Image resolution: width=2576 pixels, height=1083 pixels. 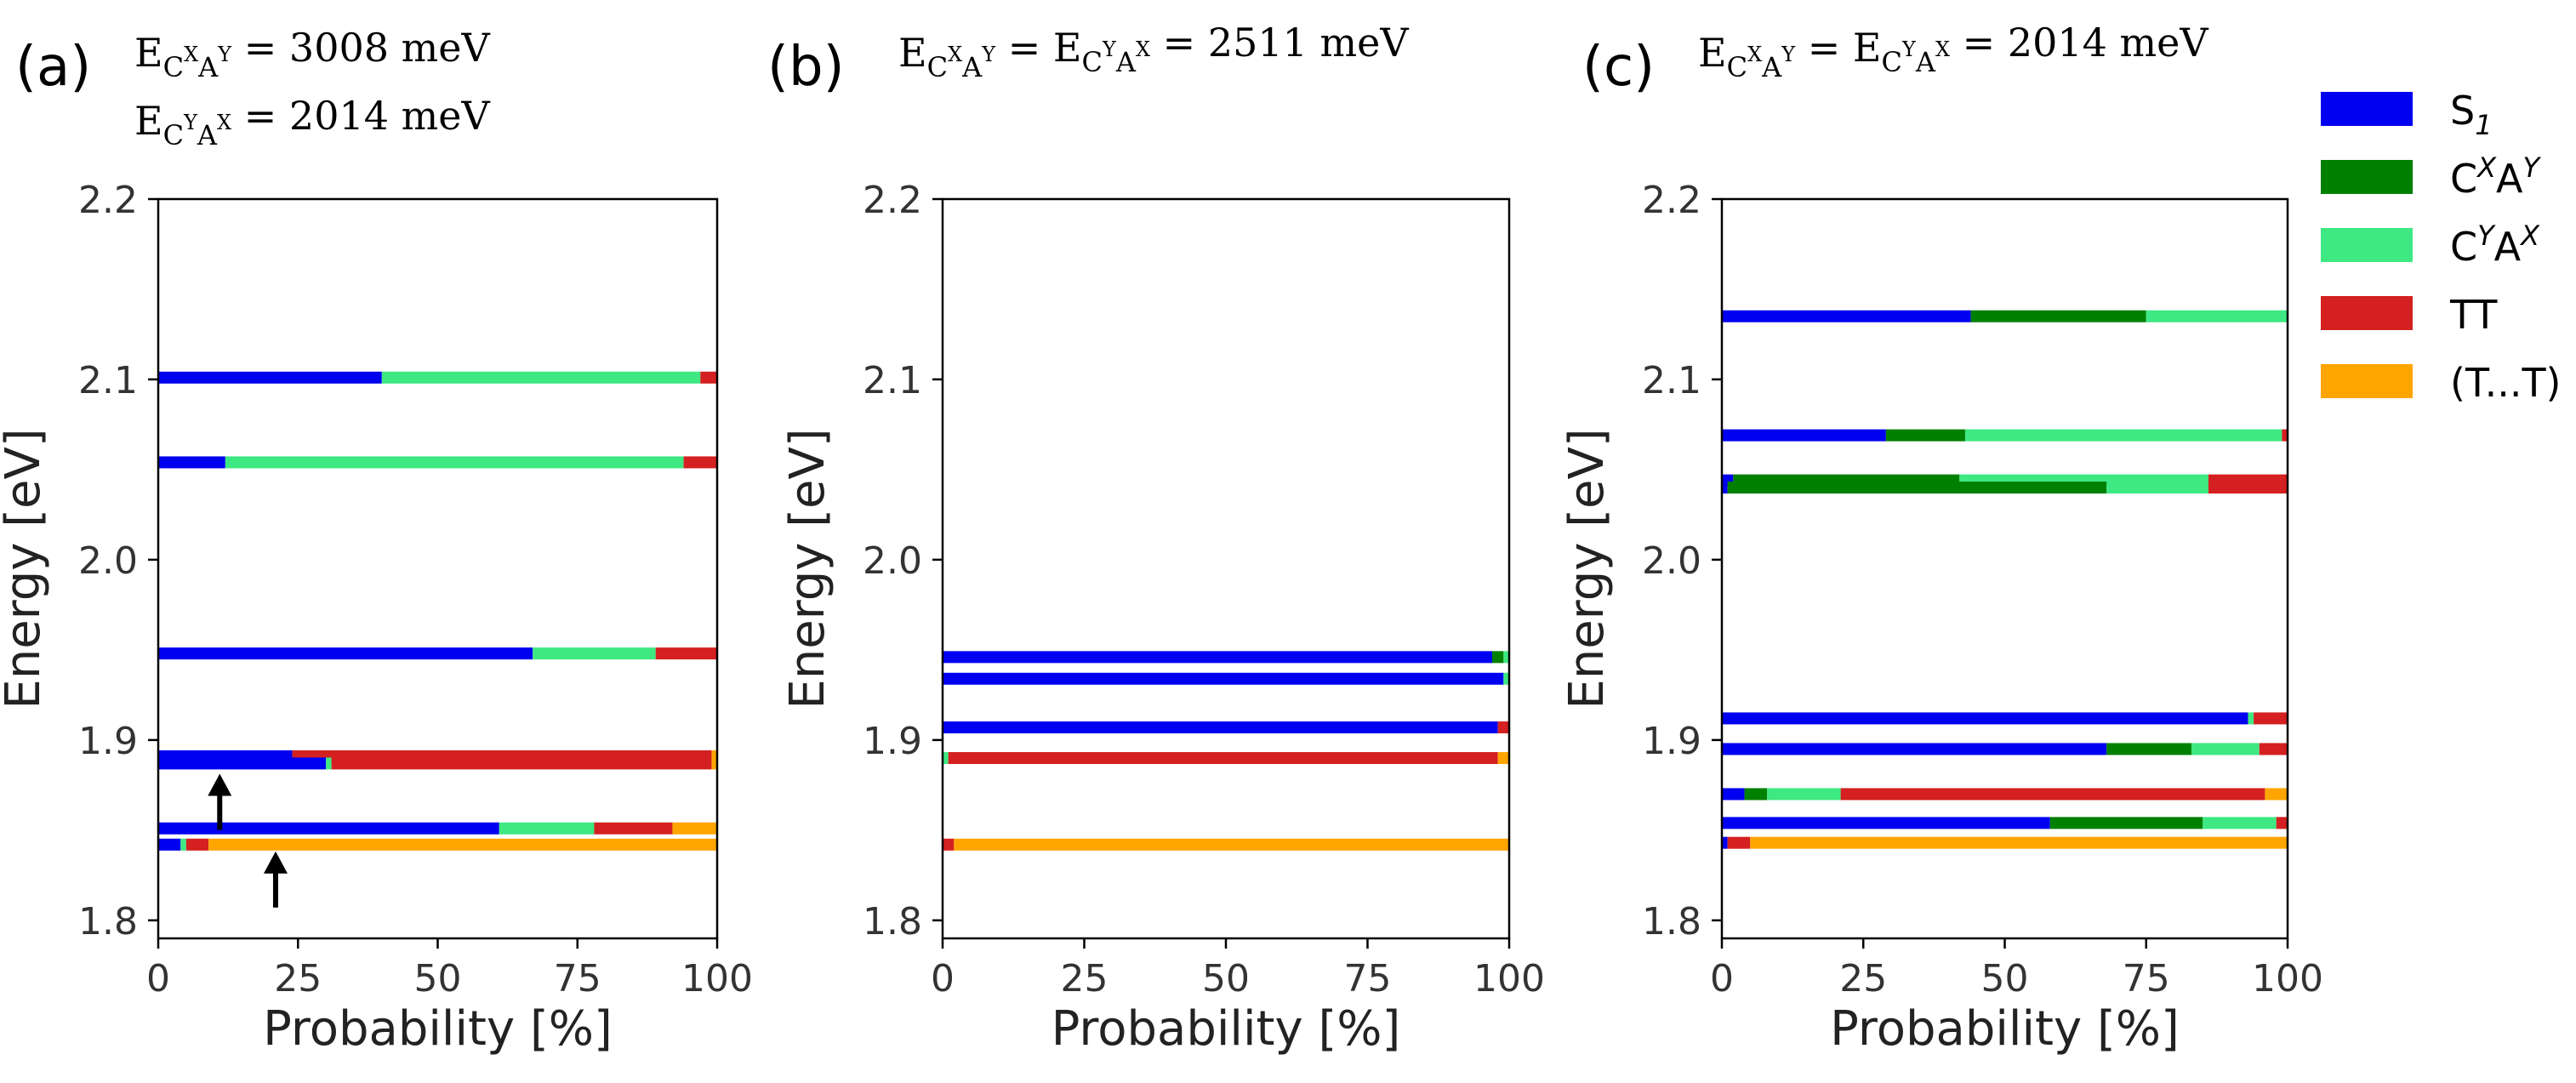 What do you see at coordinates (892, 561) in the screenshot?
I see `y-tick-label: 2.0` at bounding box center [892, 561].